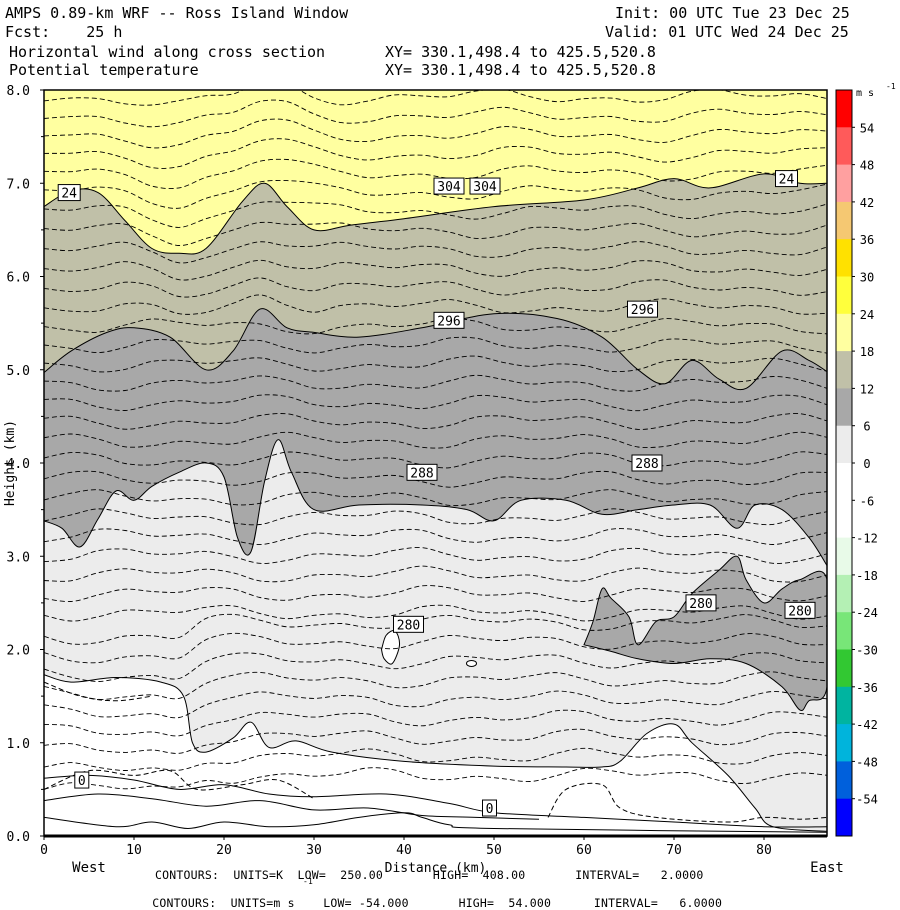  What do you see at coordinates (520, 70) in the screenshot?
I see `header-line4-right: XY= 330.1,498.4 to 425.5,520.8` at bounding box center [520, 70].